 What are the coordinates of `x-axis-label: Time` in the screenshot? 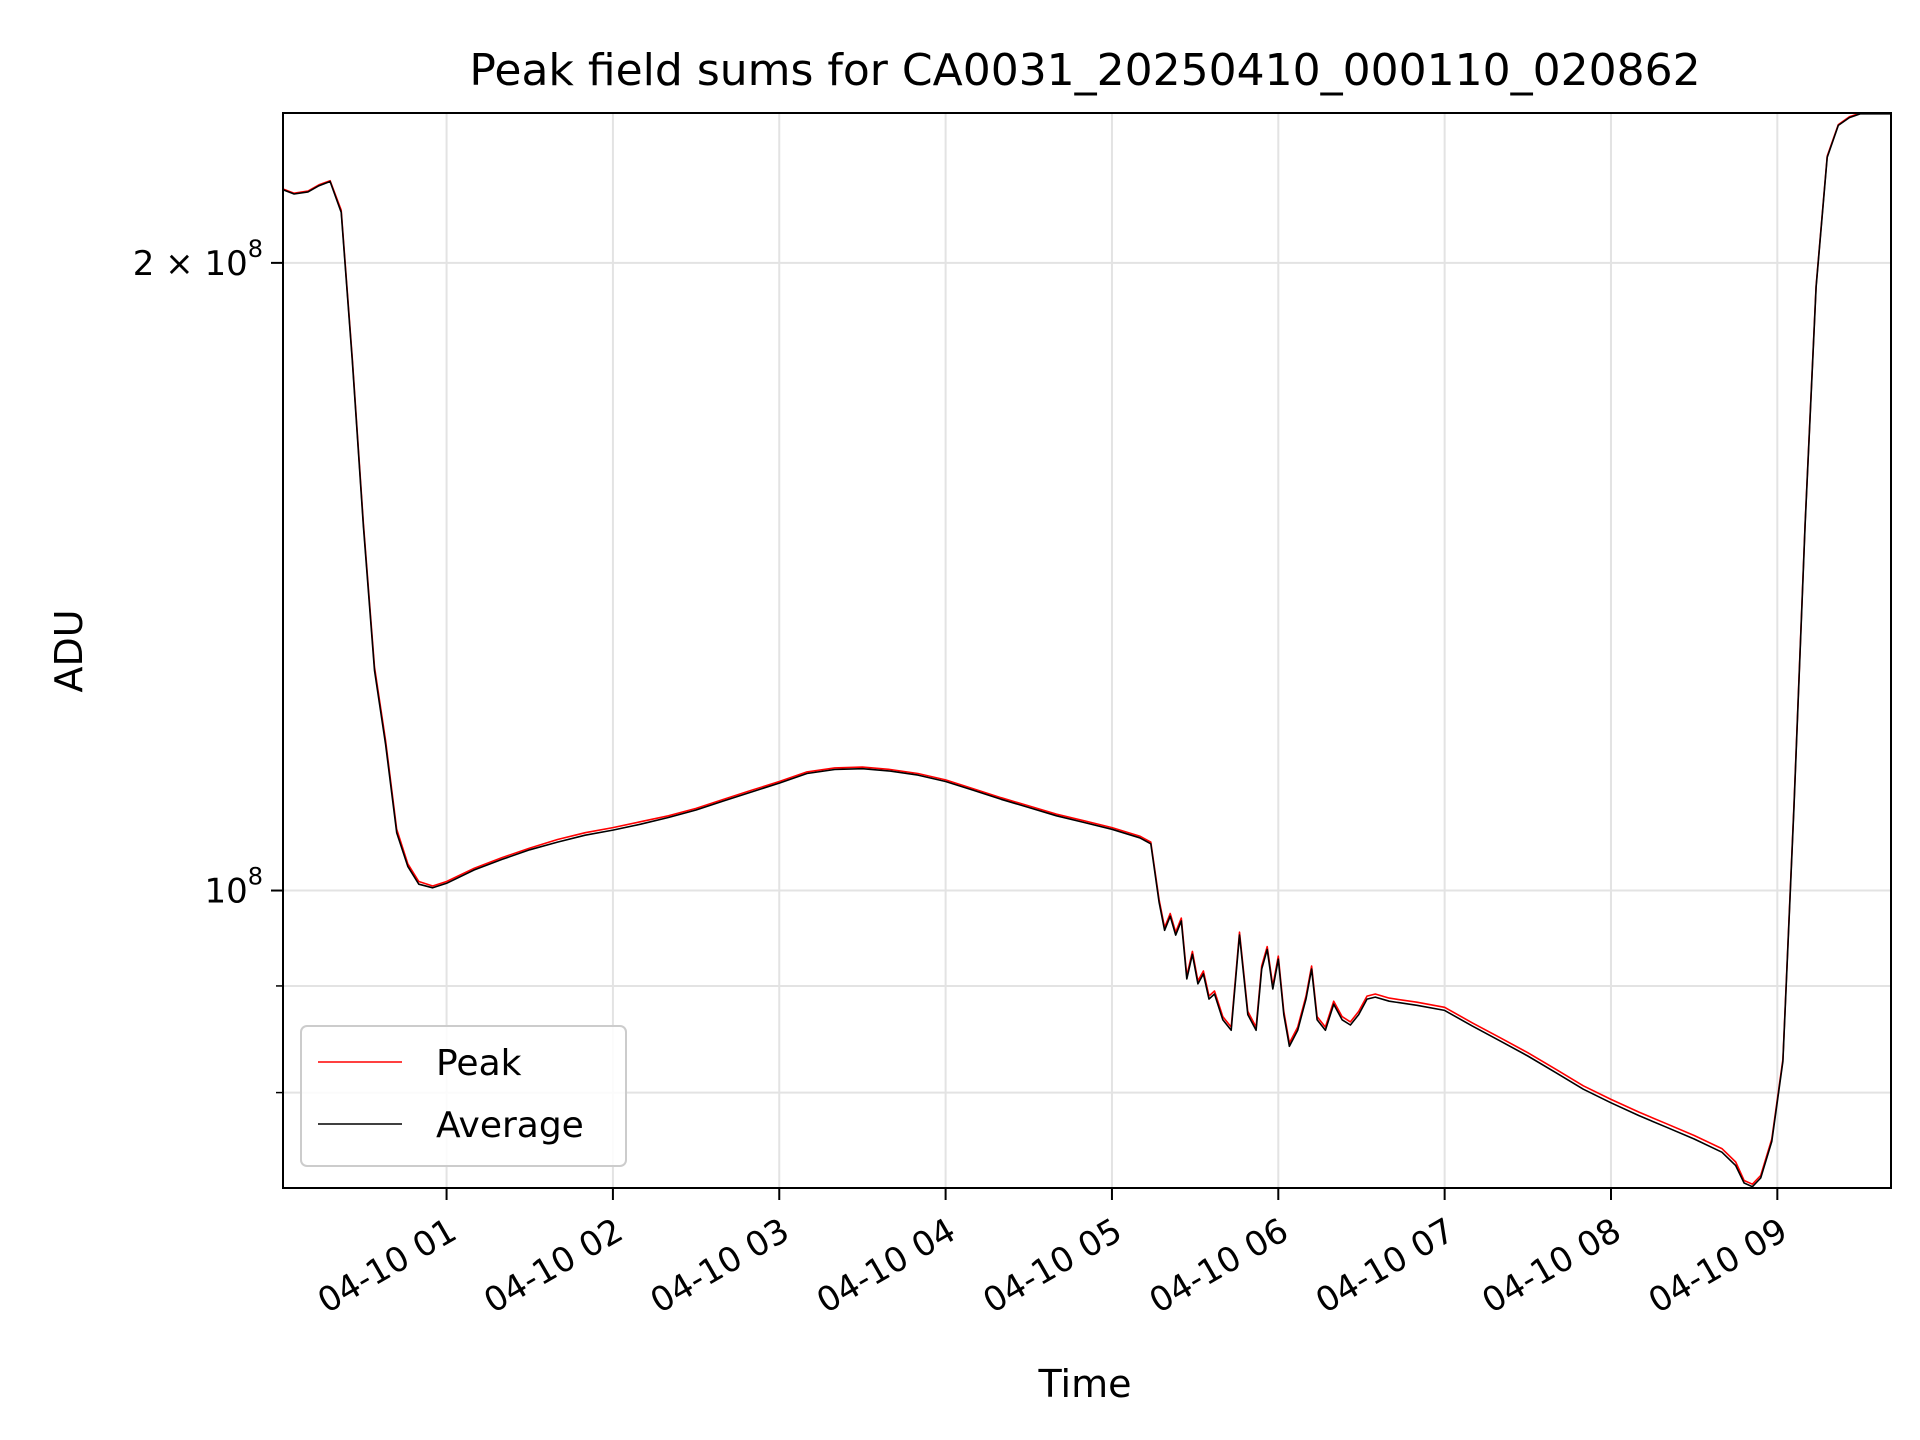 It's located at (1085, 1384).